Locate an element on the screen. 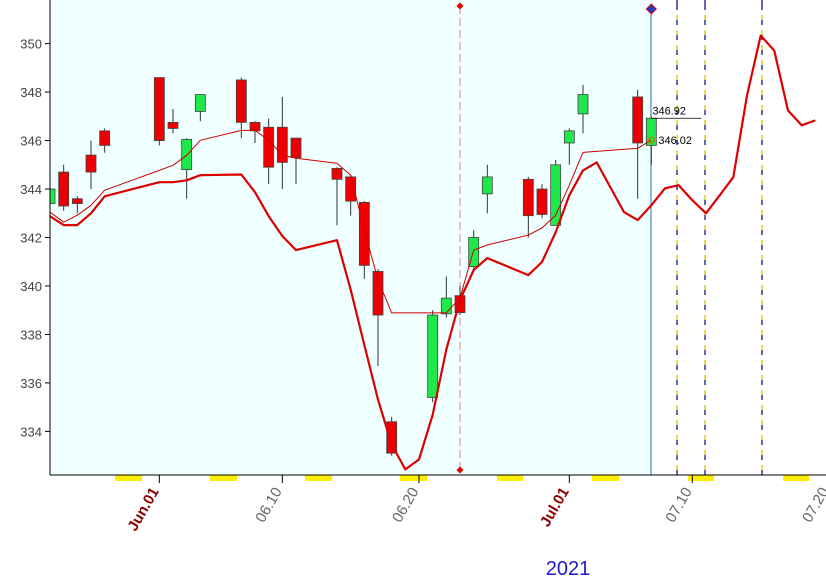  y-tick-label: 340 is located at coordinates (31, 286).